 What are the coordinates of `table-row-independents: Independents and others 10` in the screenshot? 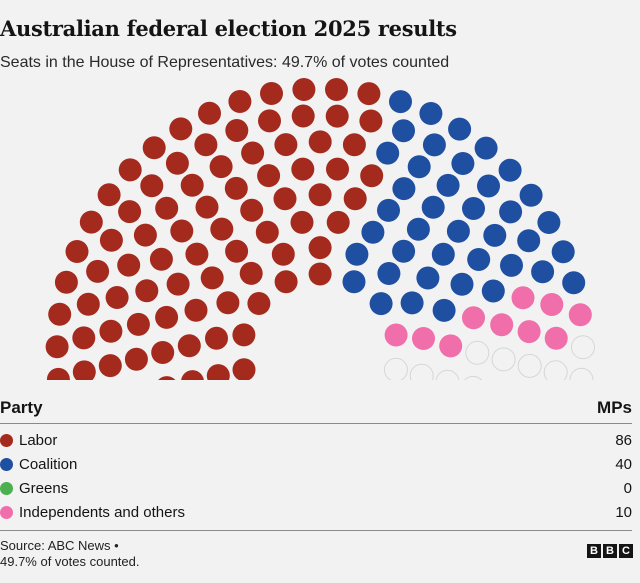 It's located at (316, 512).